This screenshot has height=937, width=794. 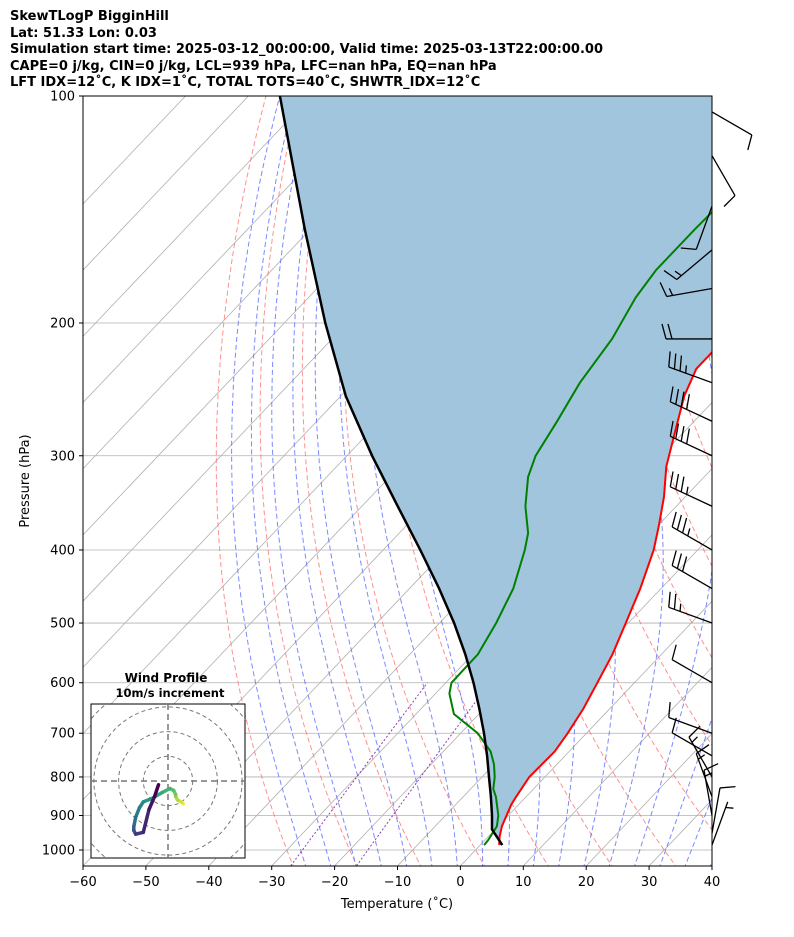 What do you see at coordinates (62, 550) in the screenshot?
I see `y-tick-label: 400` at bounding box center [62, 550].